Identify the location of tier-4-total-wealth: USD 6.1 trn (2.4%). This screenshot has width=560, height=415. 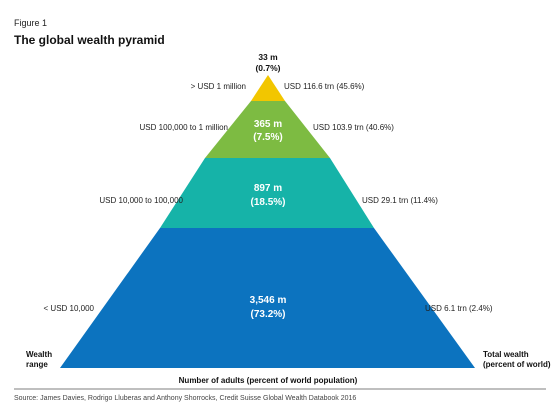
(459, 308).